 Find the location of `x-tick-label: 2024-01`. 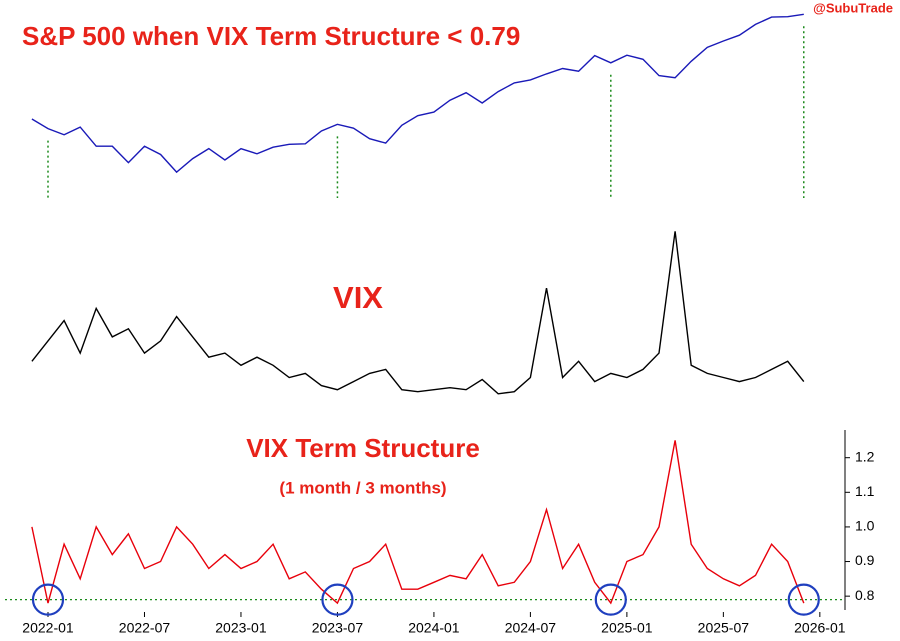

x-tick-label: 2024-01 is located at coordinates (434, 628).